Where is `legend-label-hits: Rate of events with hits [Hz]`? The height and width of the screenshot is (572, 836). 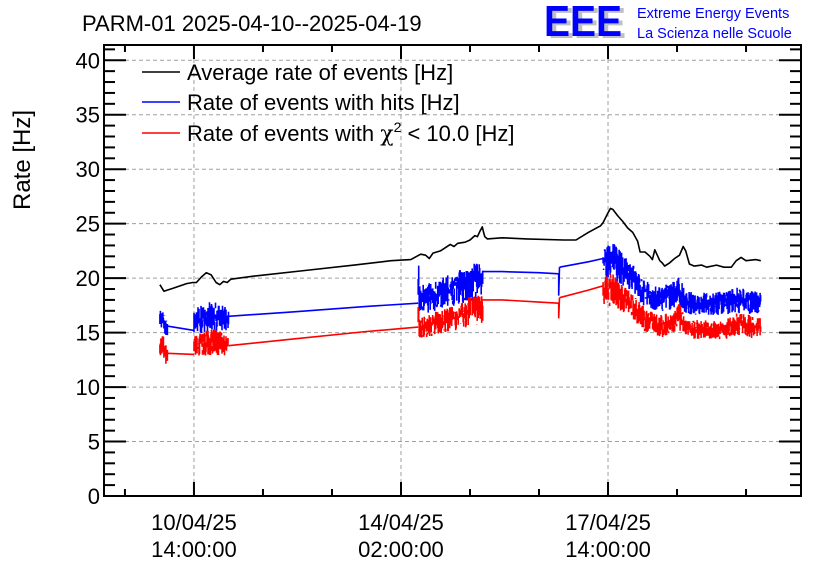
legend-label-hits: Rate of events with hits [Hz] is located at coordinates (323, 102).